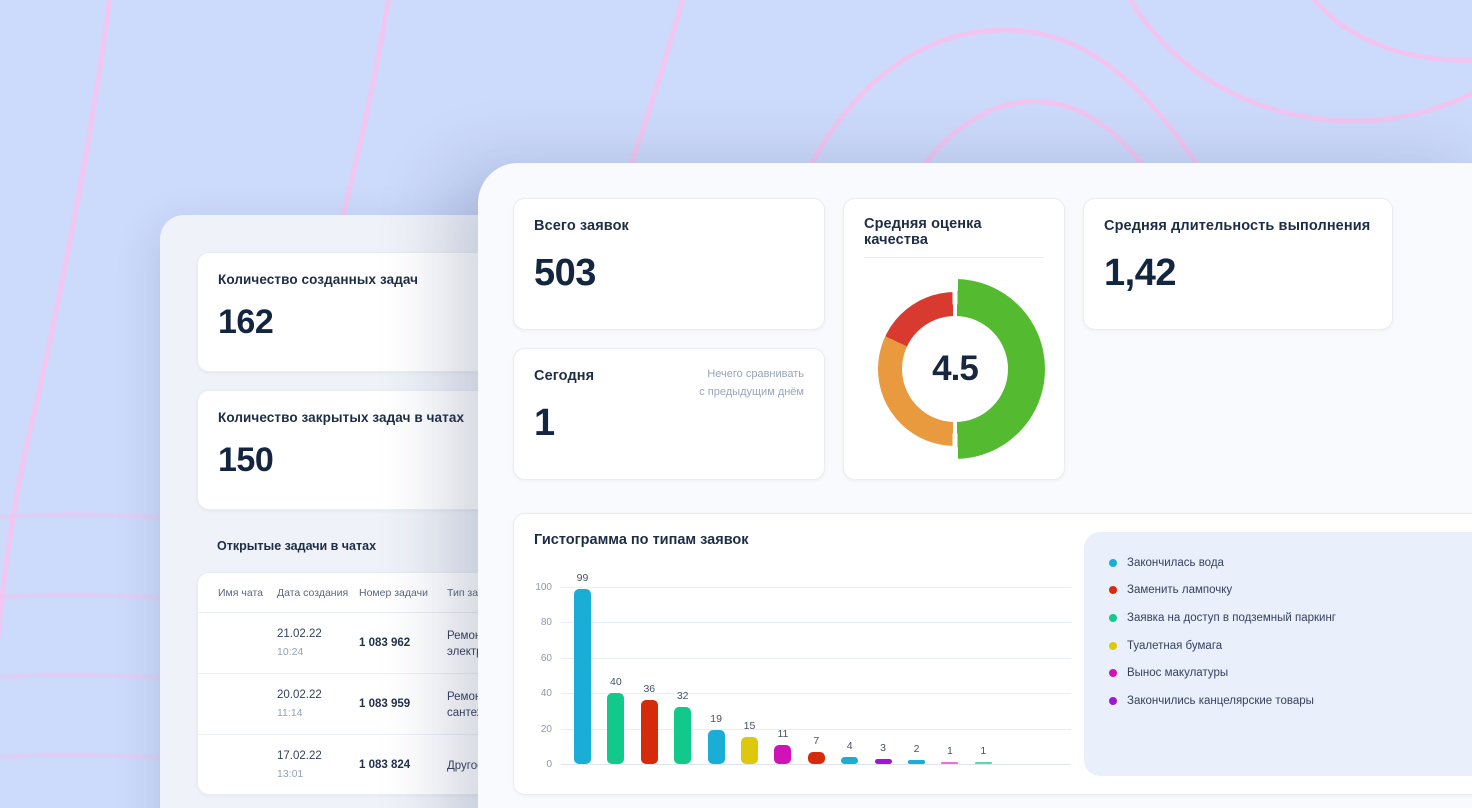 This screenshot has width=1472, height=808. I want to click on legend-label: Закончилась вода, so click(1175, 562).